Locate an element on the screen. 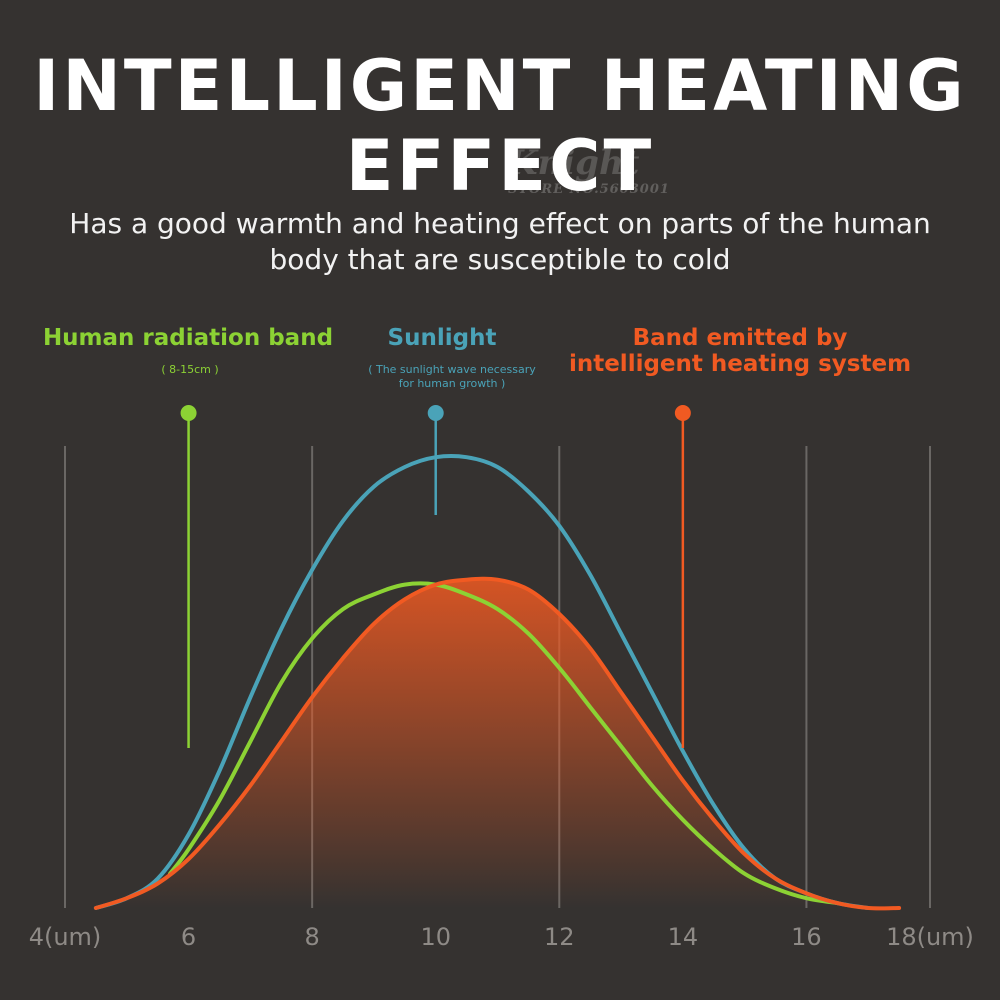 The height and width of the screenshot is (1000, 1000). green-marker-dot is located at coordinates (188, 413).